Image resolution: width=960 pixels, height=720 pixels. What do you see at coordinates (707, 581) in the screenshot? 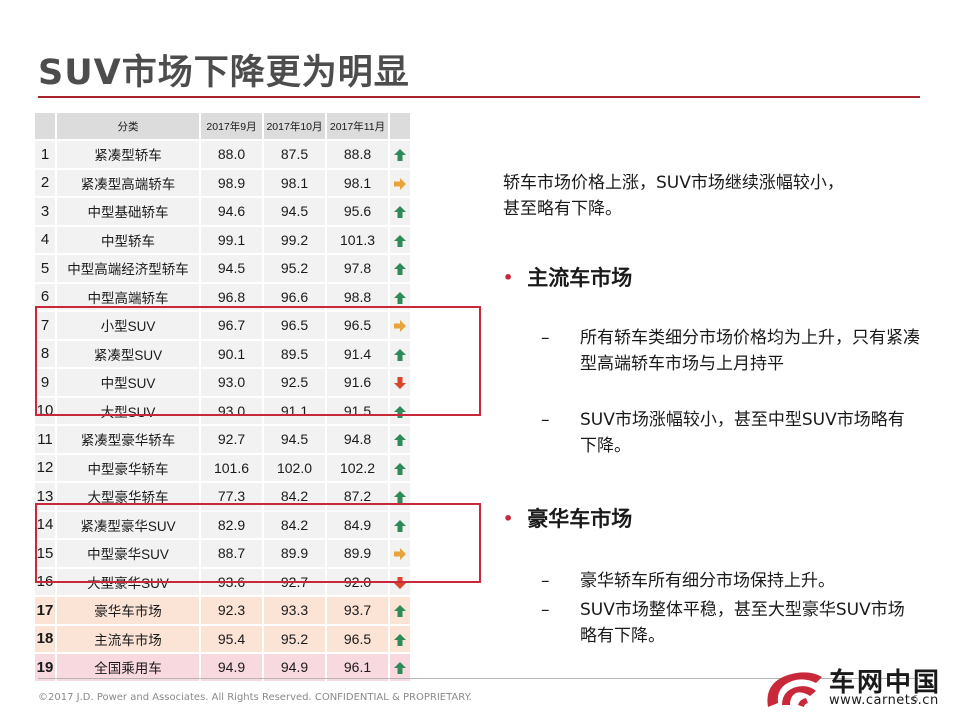
I see `luxury-sub-1-text: 豪华轿车所有细分市场保持上升。` at bounding box center [707, 581].